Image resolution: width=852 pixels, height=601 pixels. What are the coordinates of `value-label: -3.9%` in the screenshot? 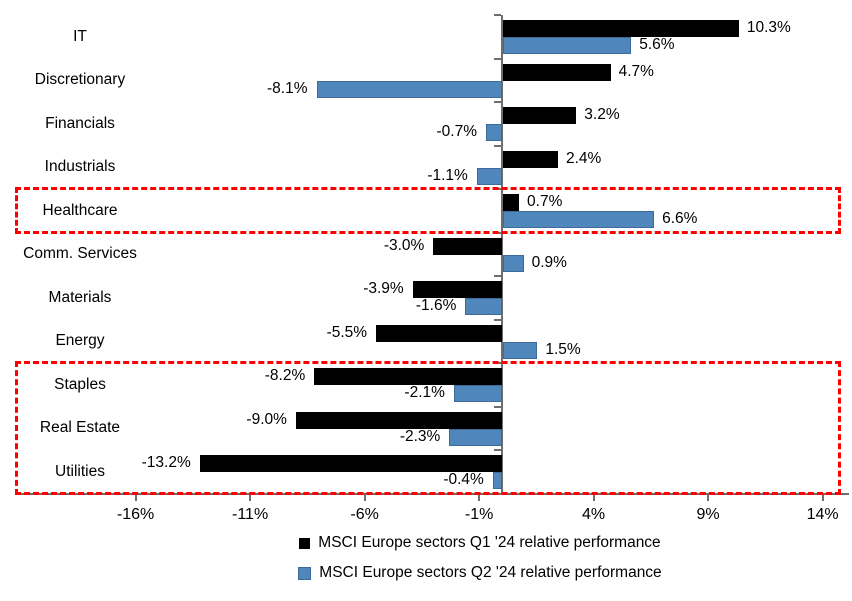 It's located at (383, 288).